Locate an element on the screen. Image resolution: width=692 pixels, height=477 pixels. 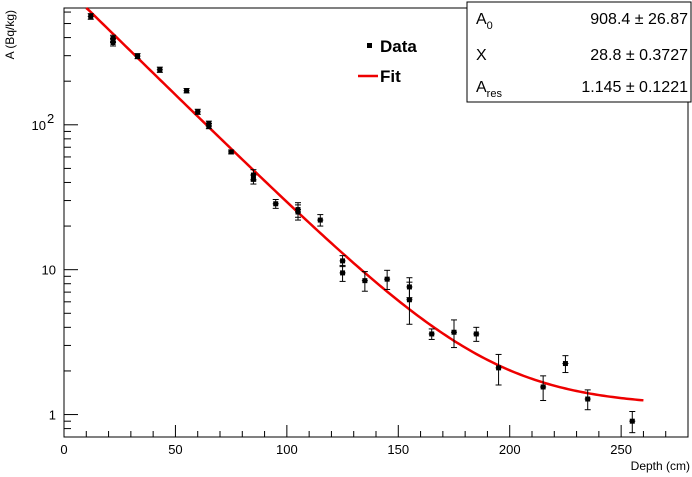
stats-row-x-name: X is located at coordinates (481, 55).